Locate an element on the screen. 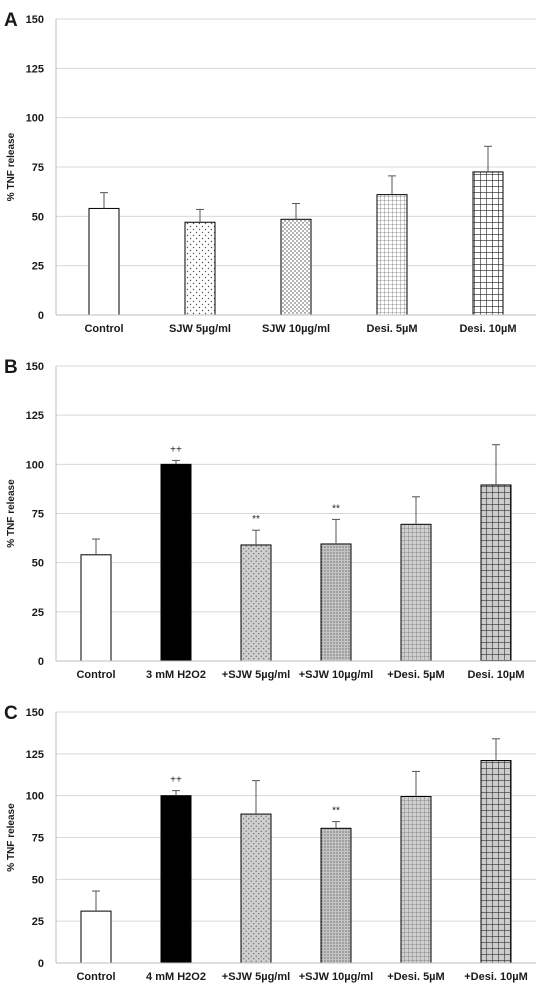 The height and width of the screenshot is (987, 540). panel-label: C is located at coordinates (11, 713).